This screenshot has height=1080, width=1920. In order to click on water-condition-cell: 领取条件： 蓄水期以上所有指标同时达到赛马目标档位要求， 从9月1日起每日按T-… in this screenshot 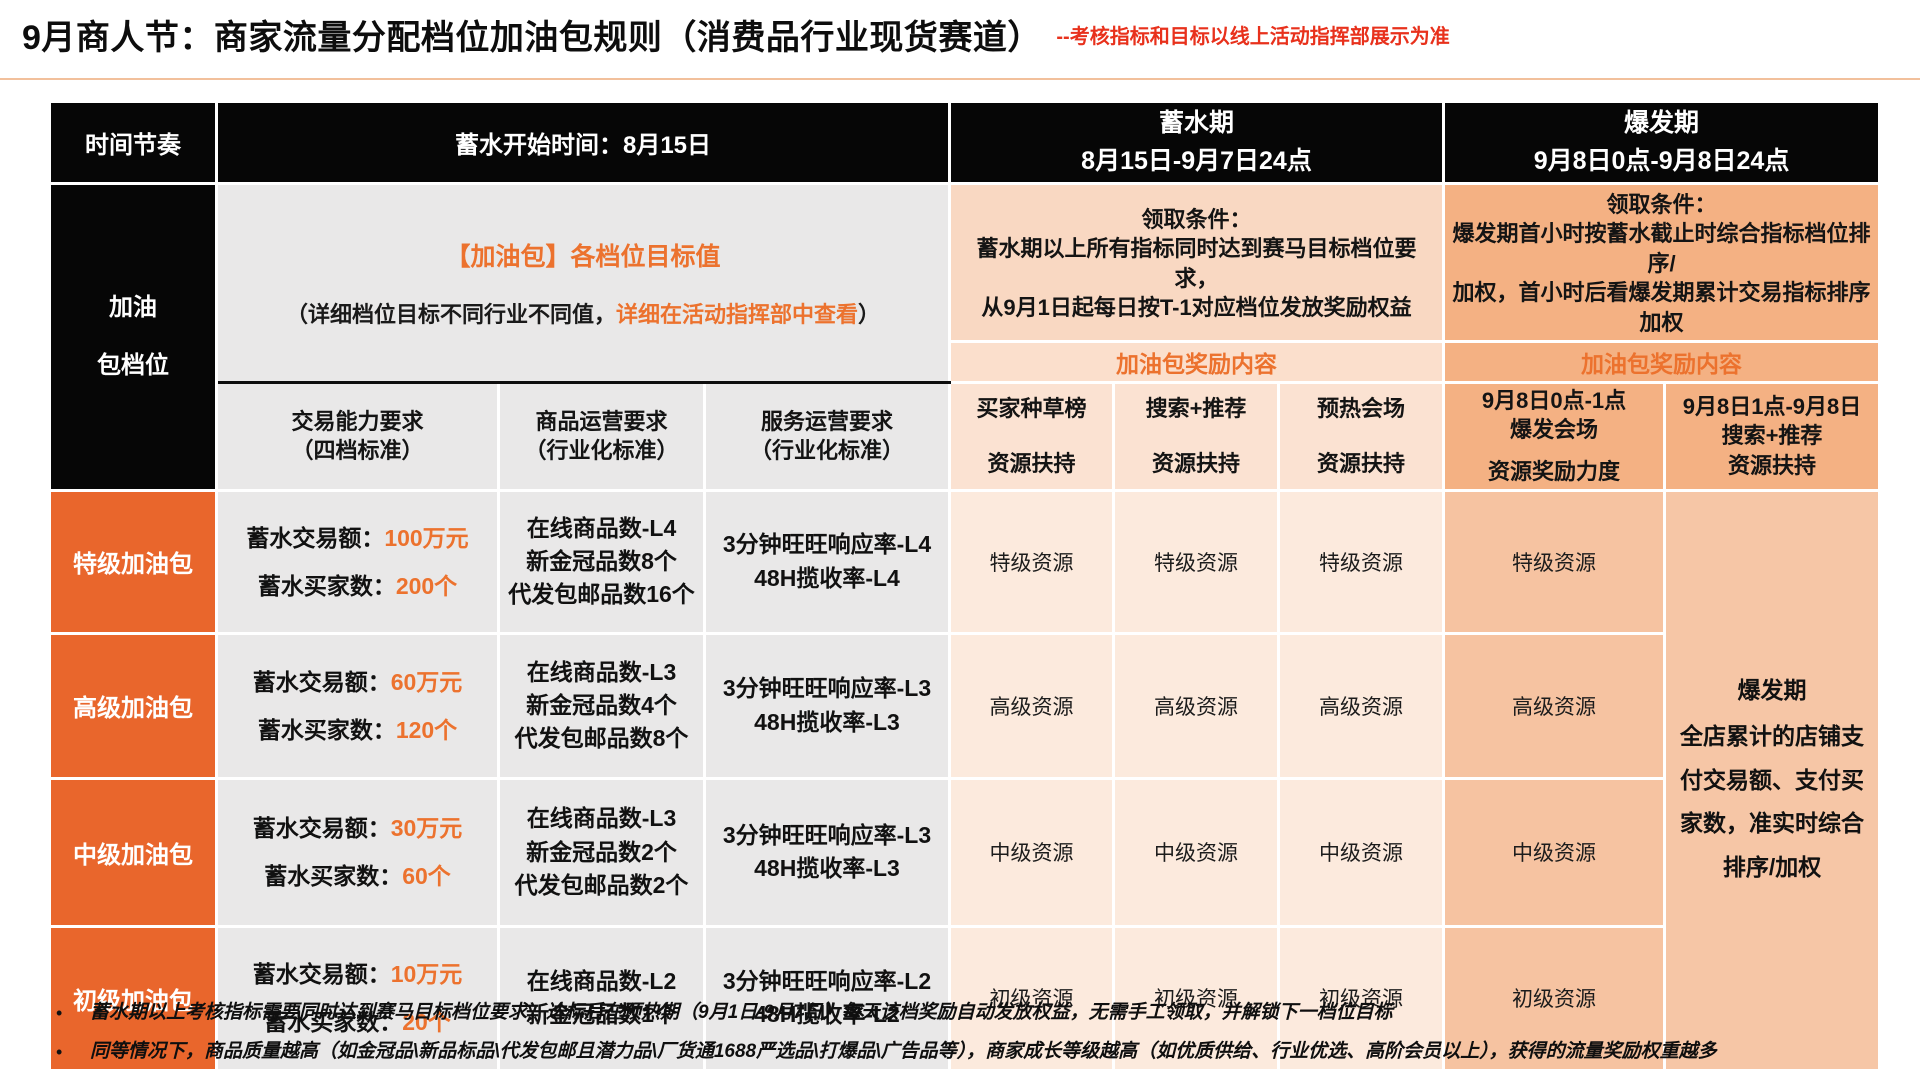, I will do `click(1196, 262)`.